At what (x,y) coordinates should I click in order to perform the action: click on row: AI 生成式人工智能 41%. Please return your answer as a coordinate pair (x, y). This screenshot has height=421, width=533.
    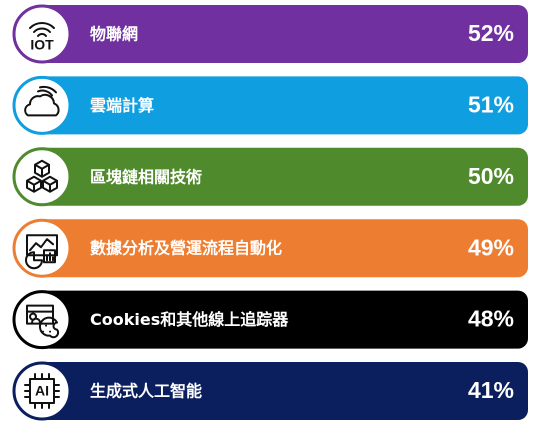
    Looking at the image, I should click on (270, 391).